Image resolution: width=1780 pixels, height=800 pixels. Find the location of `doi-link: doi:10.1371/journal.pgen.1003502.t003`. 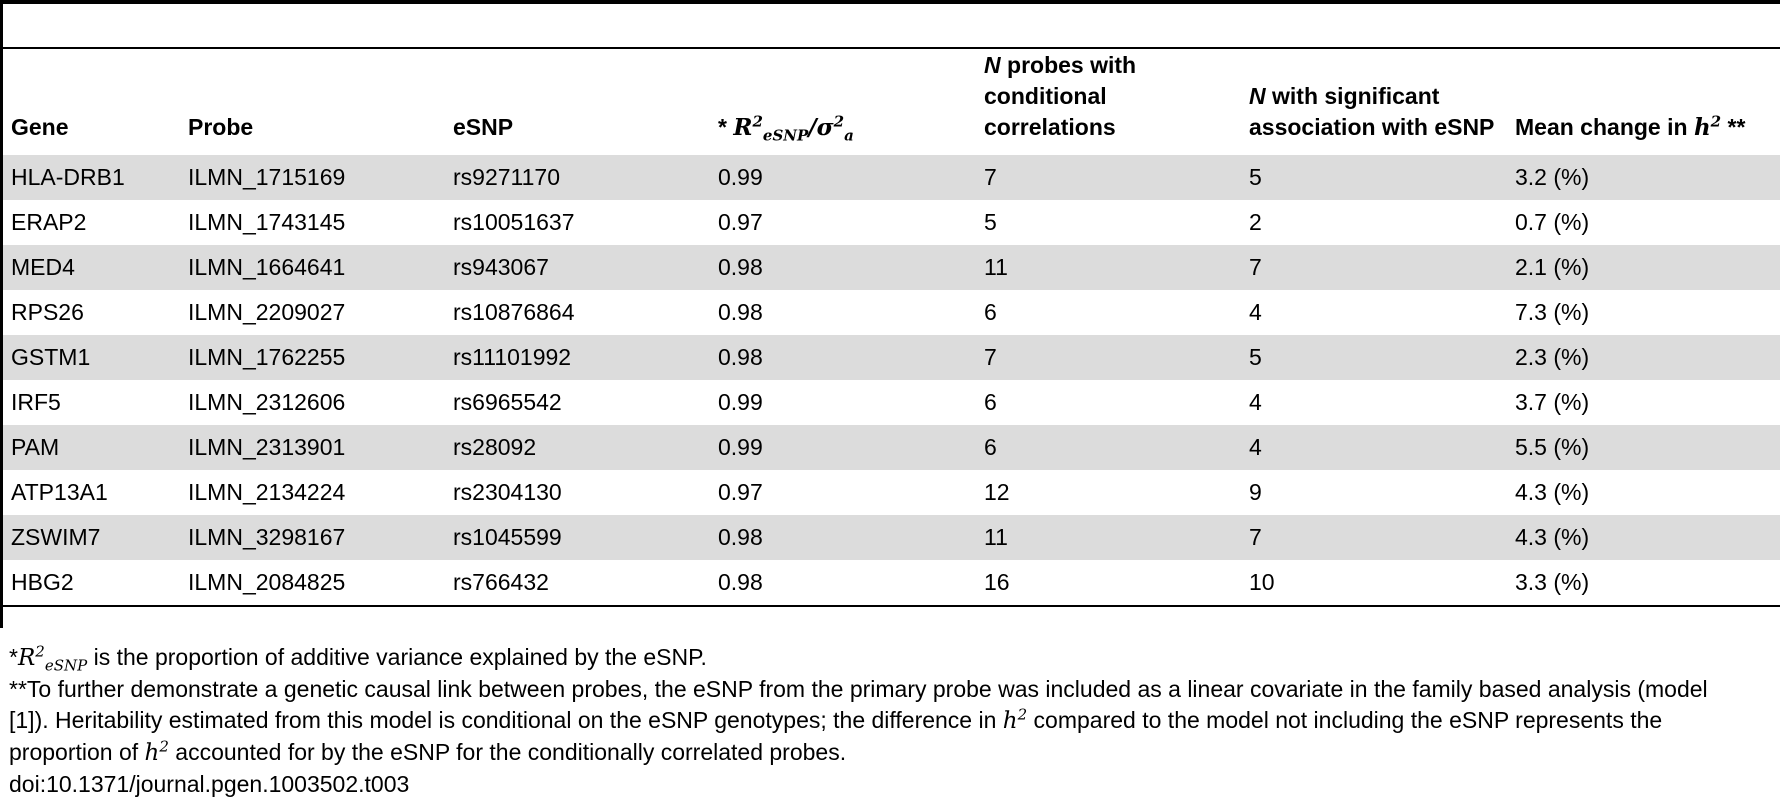

doi-link: doi:10.1371/journal.pgen.1003502.t003 is located at coordinates (209, 784).